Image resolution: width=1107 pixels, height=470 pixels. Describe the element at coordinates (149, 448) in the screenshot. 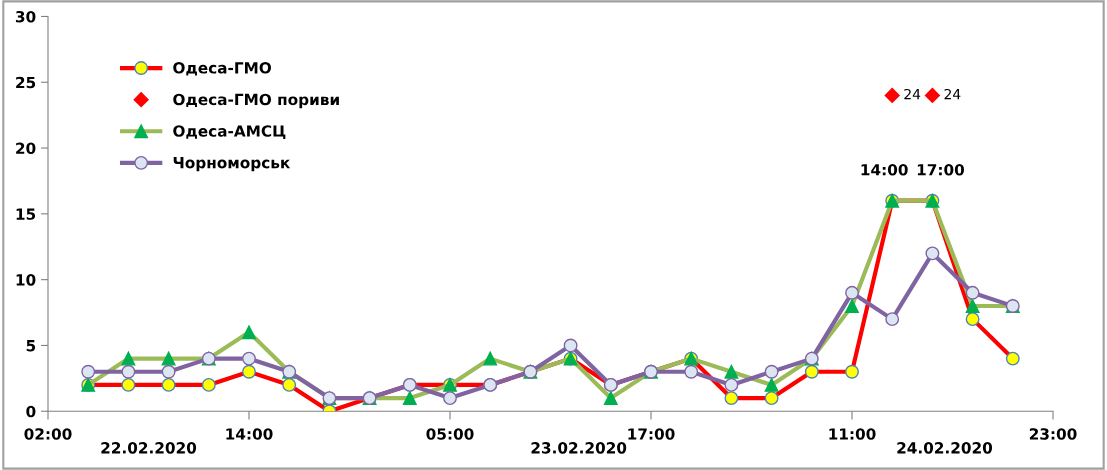

I see `text: 22.02.2020` at that location.